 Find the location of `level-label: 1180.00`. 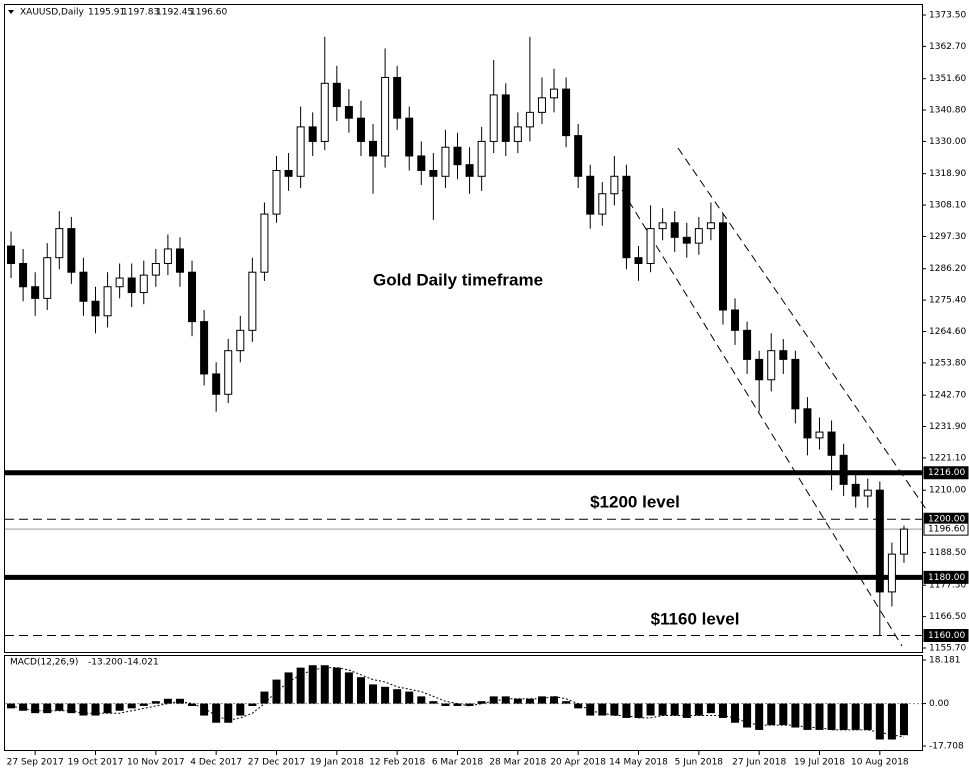

level-label: 1180.00 is located at coordinates (946, 578).